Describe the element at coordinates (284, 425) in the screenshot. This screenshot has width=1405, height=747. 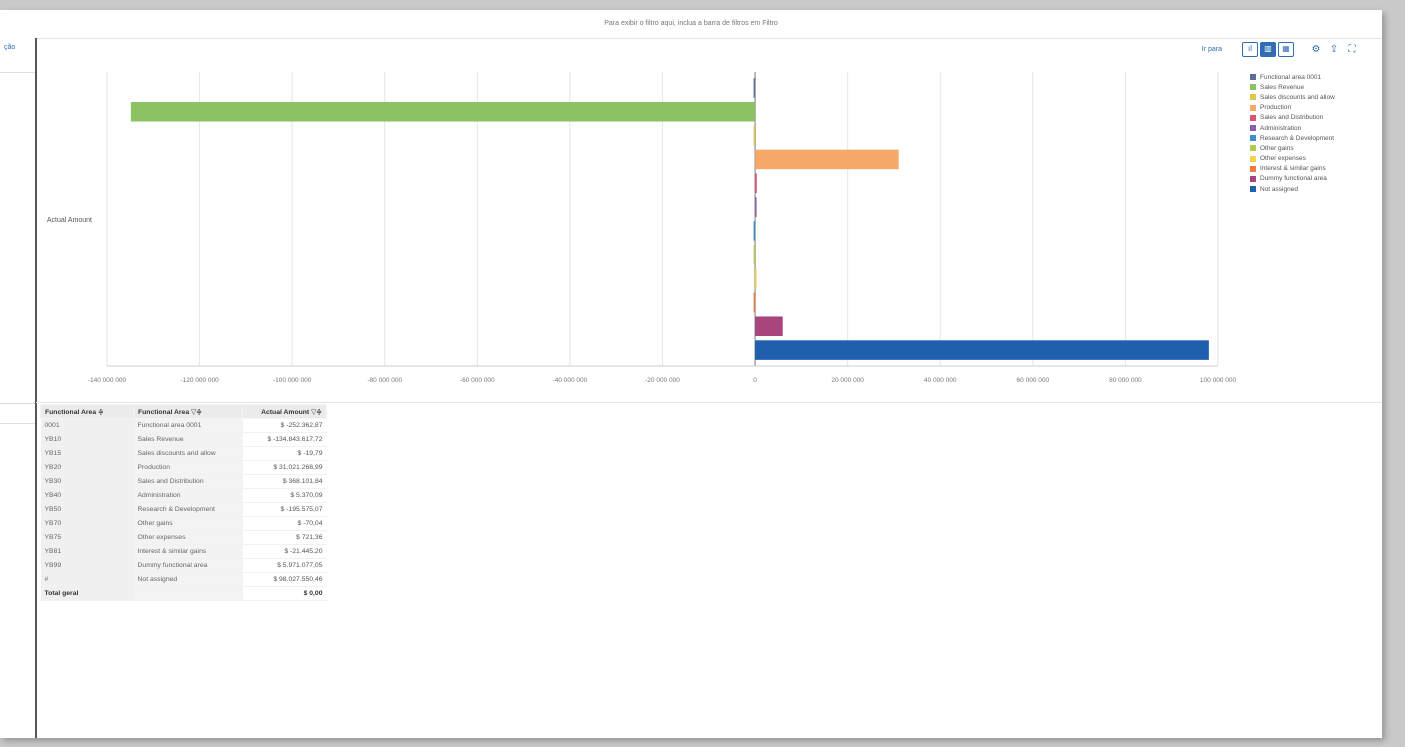
I see `cell-amount: $ -252.362,87` at that location.